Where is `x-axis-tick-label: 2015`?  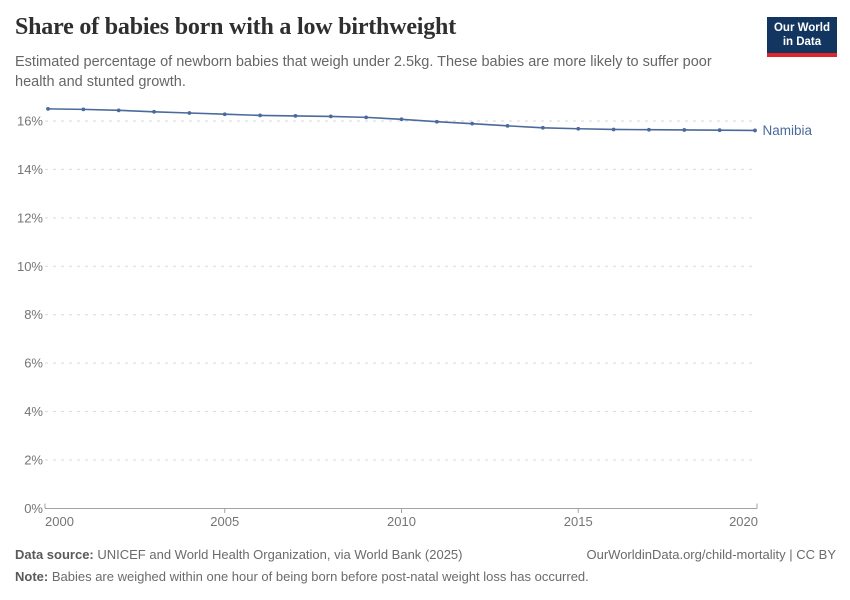
x-axis-tick-label: 2015 is located at coordinates (578, 521).